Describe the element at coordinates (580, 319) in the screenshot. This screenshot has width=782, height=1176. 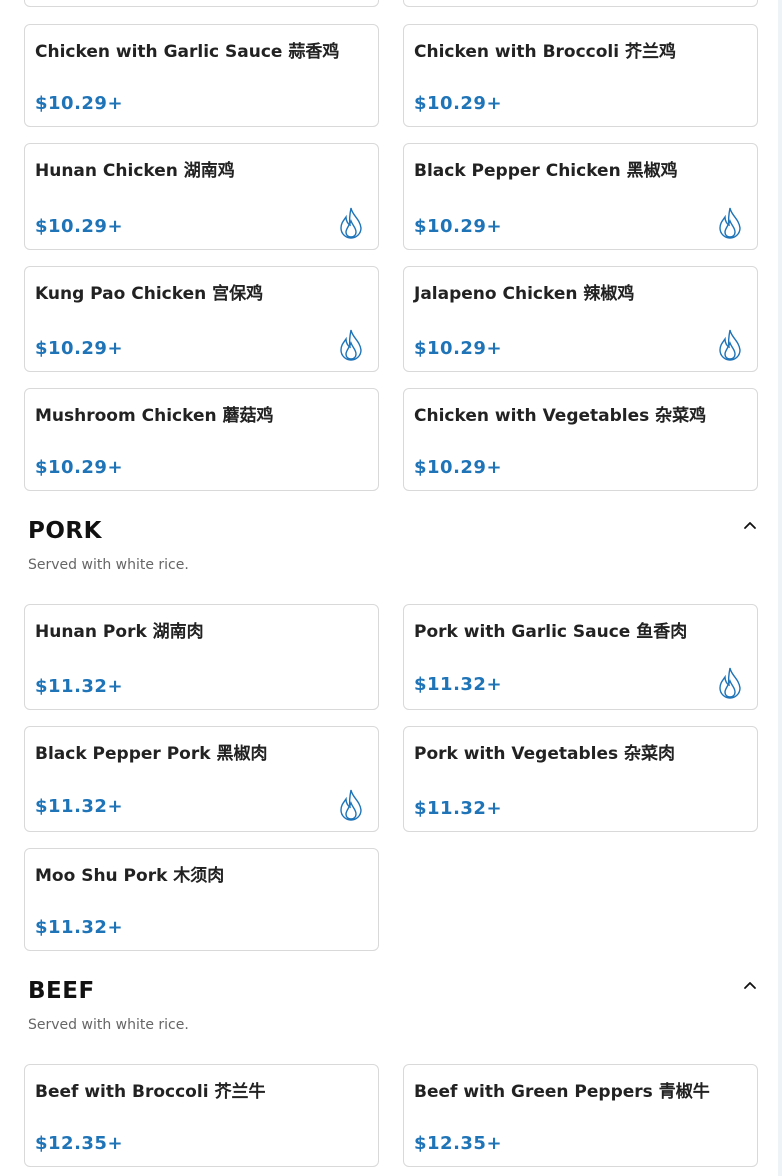
I see `menu-item-card: Jalapeno Chicken 辣椒鸡 $10.29+` at that location.